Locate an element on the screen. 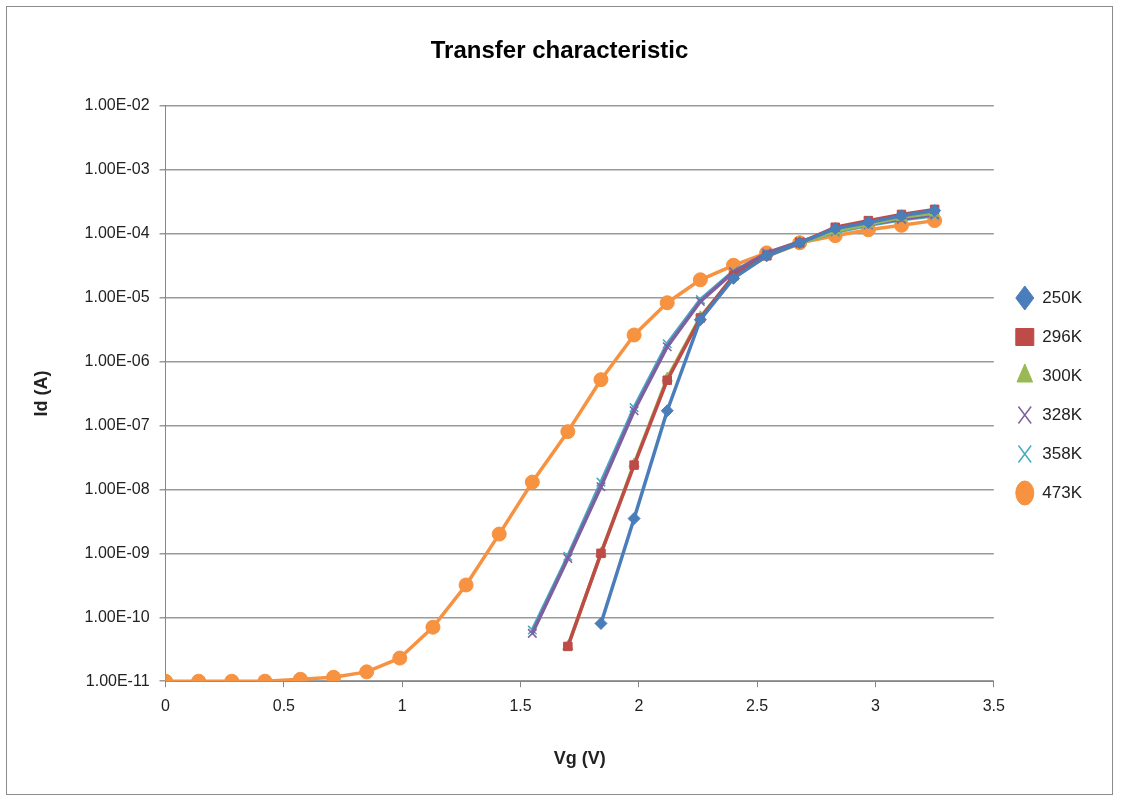  y-tick-label: 1.00E-03 is located at coordinates (117, 169).